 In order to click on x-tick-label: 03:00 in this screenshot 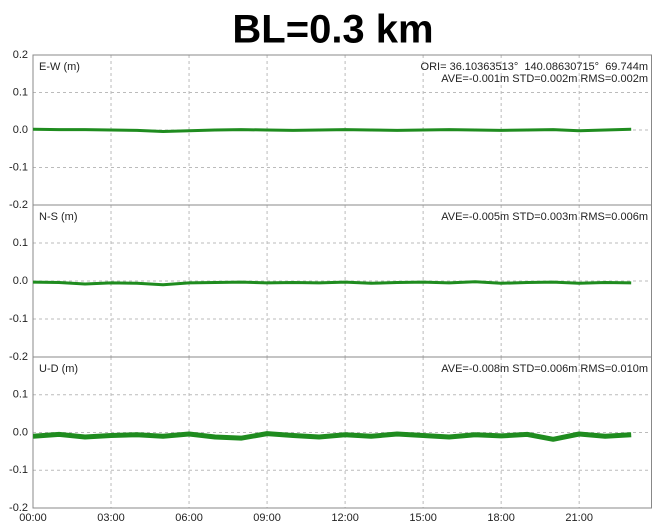, I will do `click(111, 517)`.